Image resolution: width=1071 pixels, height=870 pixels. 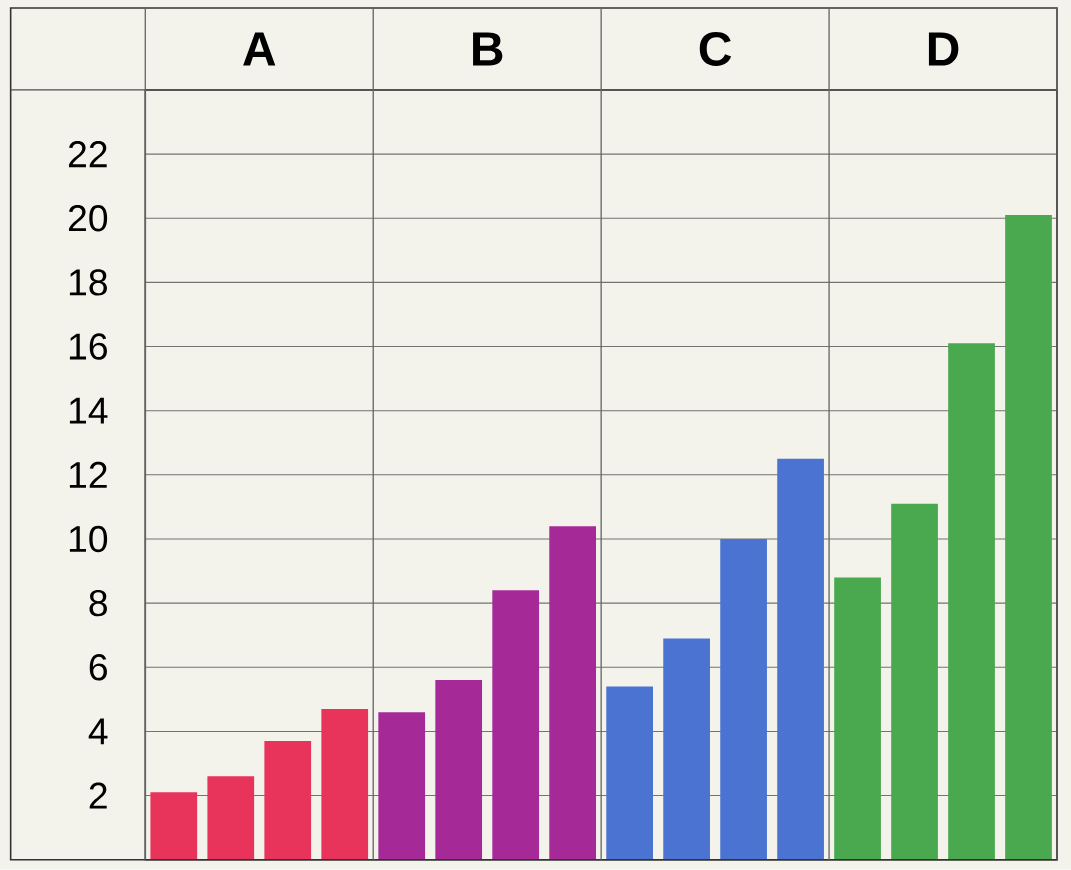 I want to click on y-tick-label: 8, so click(x=98, y=603).